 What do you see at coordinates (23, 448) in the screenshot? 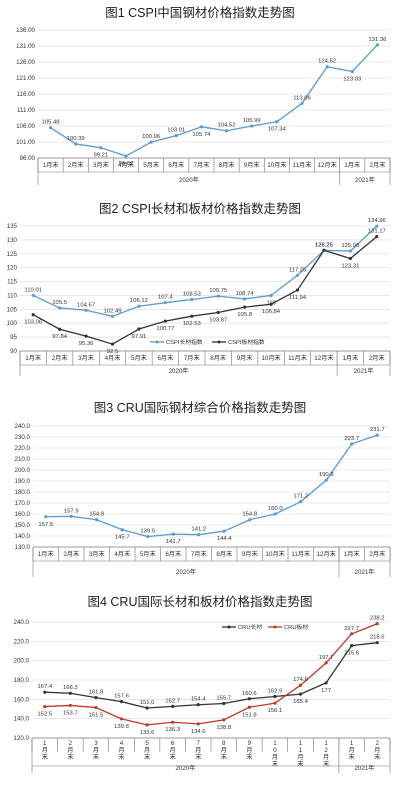
I see `y-tick-label: 220.0` at bounding box center [23, 448].